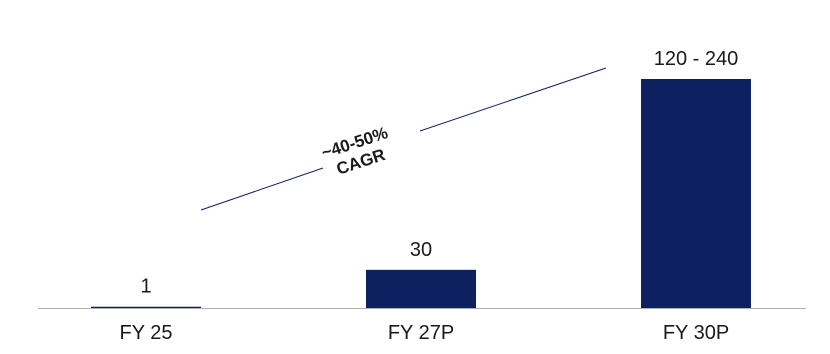 This screenshot has height=354, width=830. I want to click on bar-fy-30p, so click(696, 193).